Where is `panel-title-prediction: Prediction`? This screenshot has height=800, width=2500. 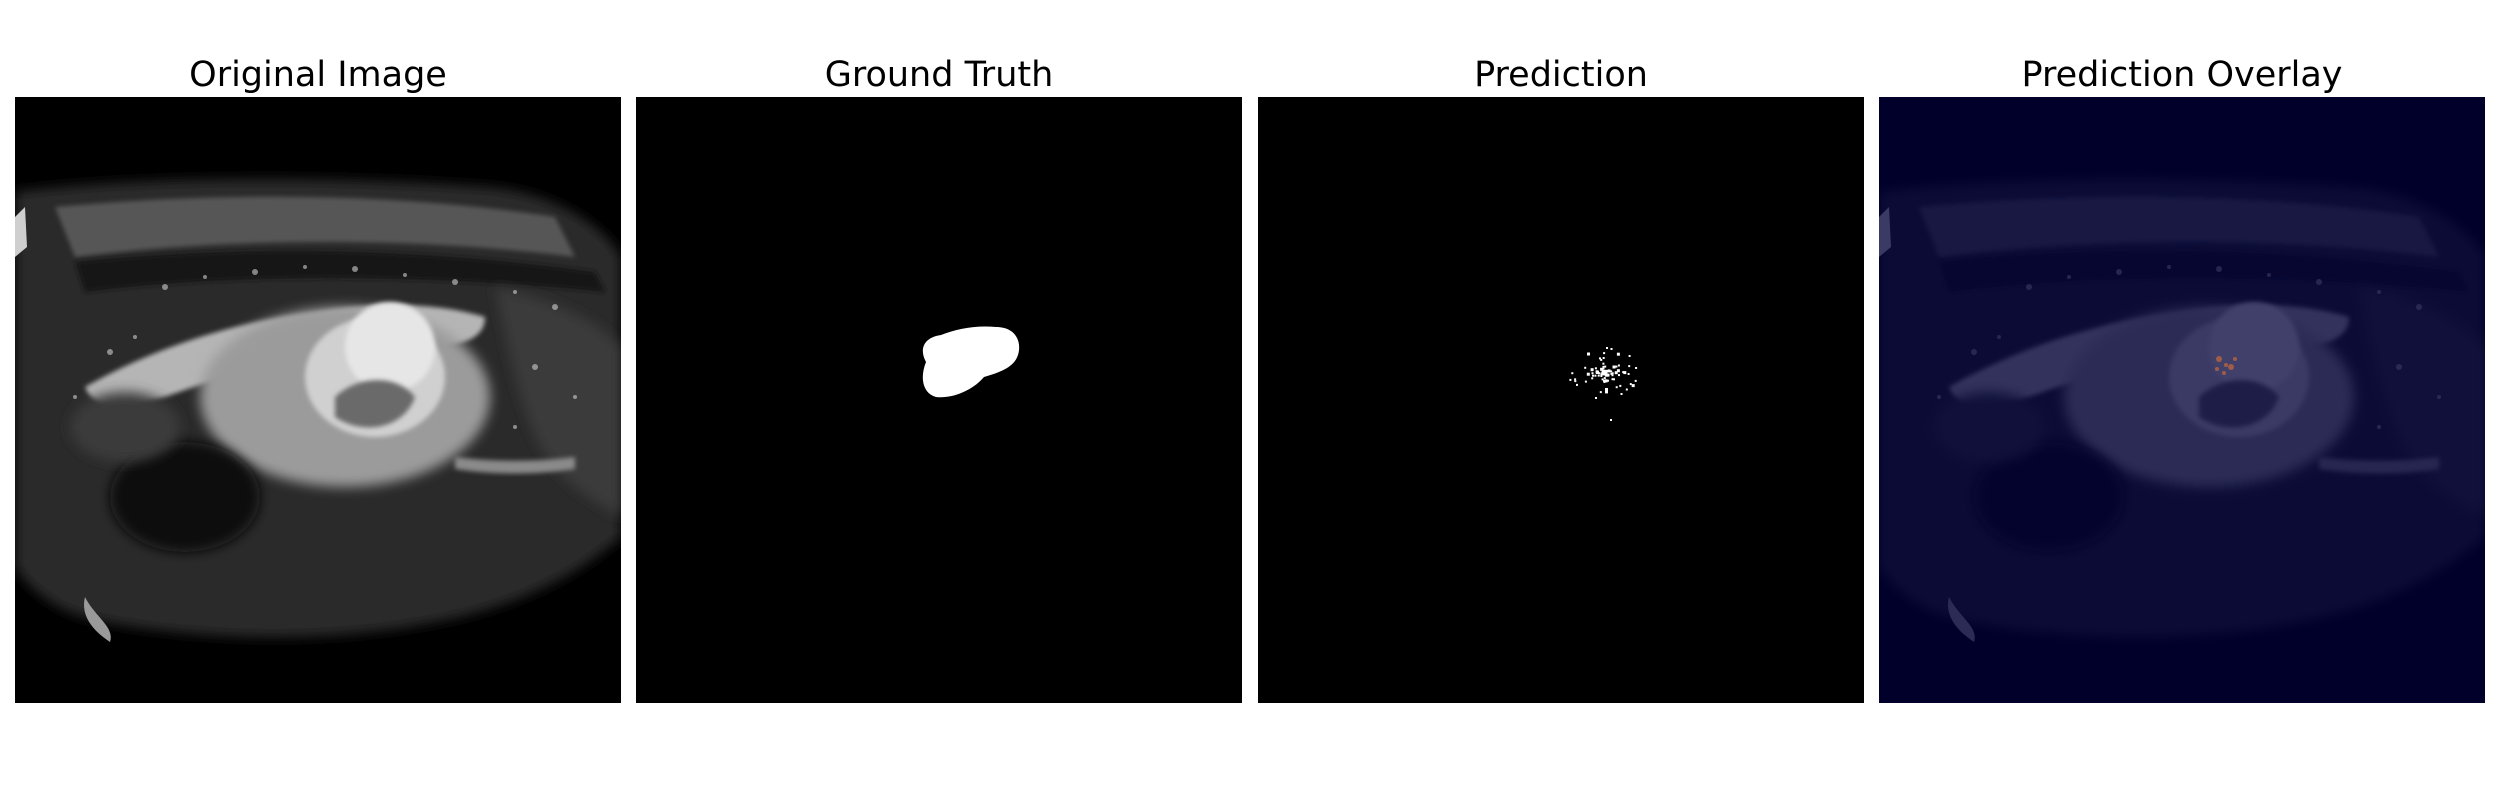
panel-title-prediction: Prediction is located at coordinates (1561, 75).